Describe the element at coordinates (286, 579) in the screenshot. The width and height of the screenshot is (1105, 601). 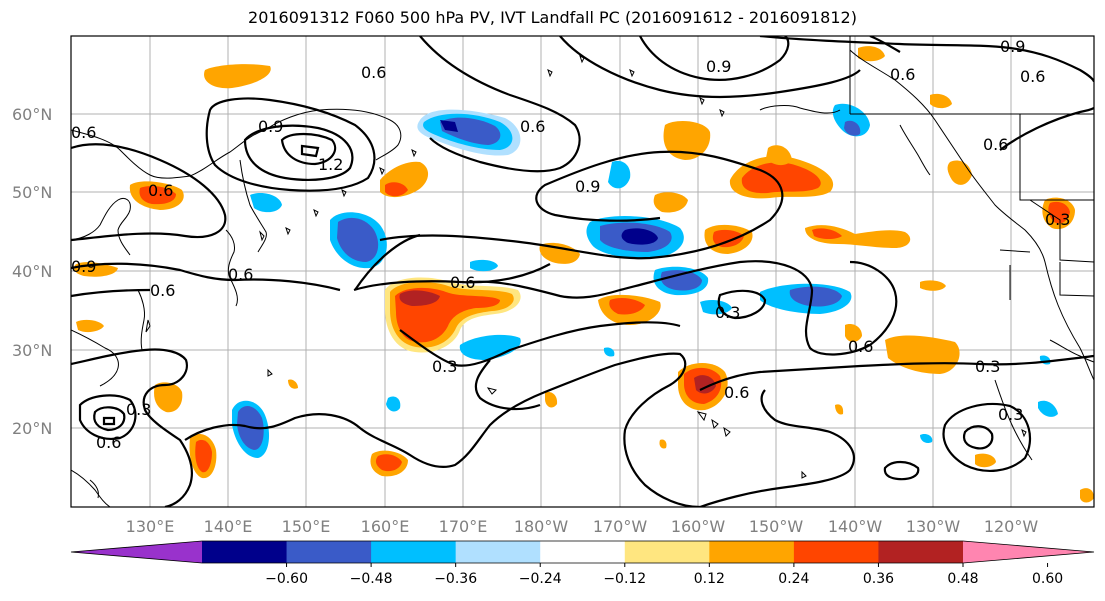
I see `colorbar-tick-label: −0.60` at that location.